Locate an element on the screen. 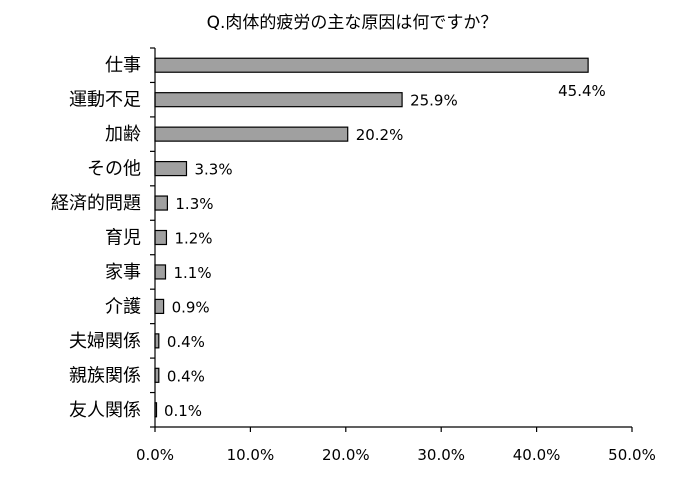 The height and width of the screenshot is (494, 681). category-label: 介護 is located at coordinates (123, 306).